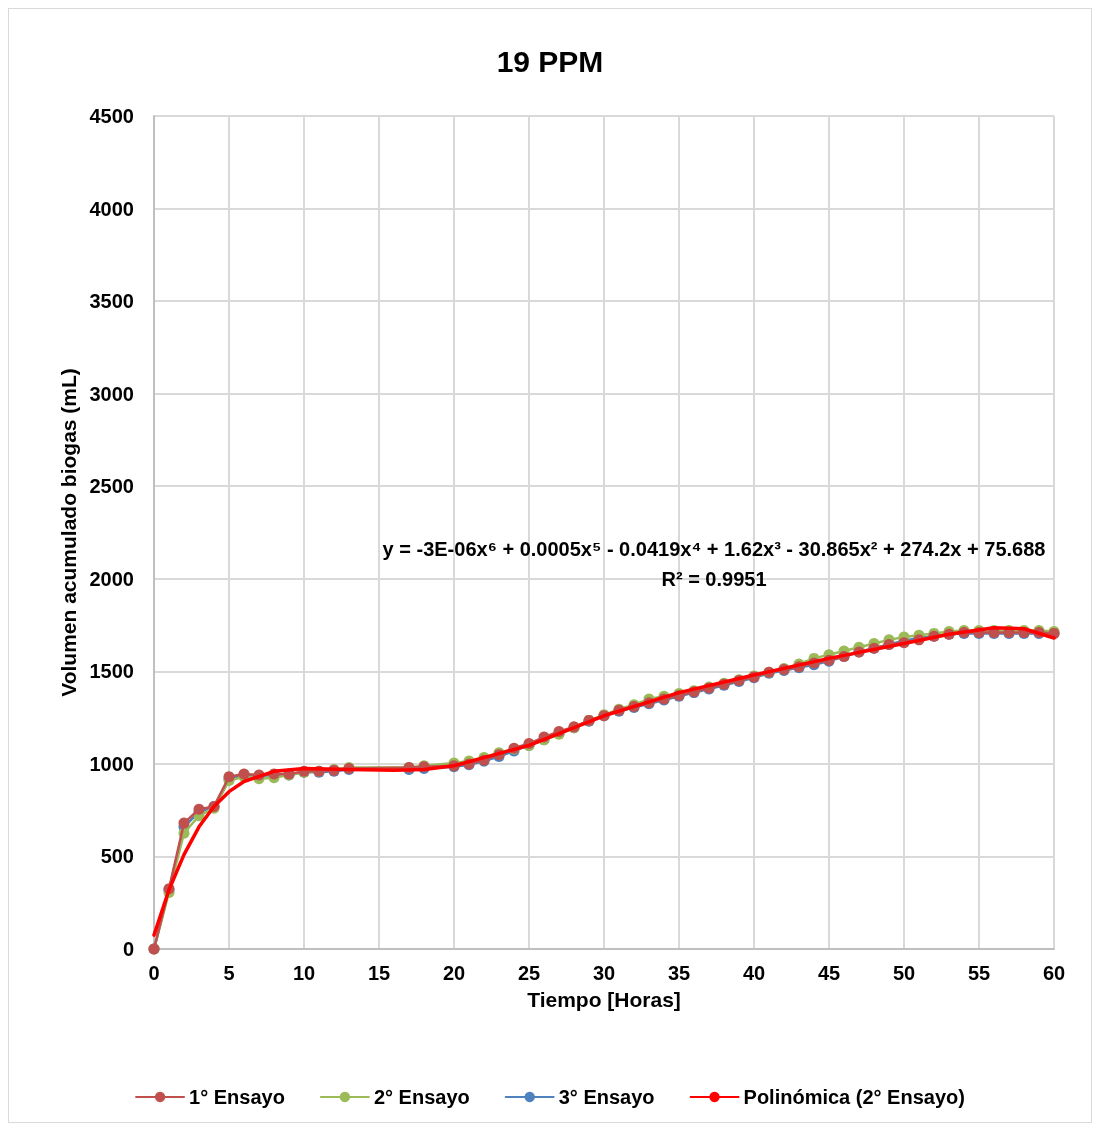  What do you see at coordinates (1054, 973) in the screenshot?
I see `x-tick-label: 60` at bounding box center [1054, 973].